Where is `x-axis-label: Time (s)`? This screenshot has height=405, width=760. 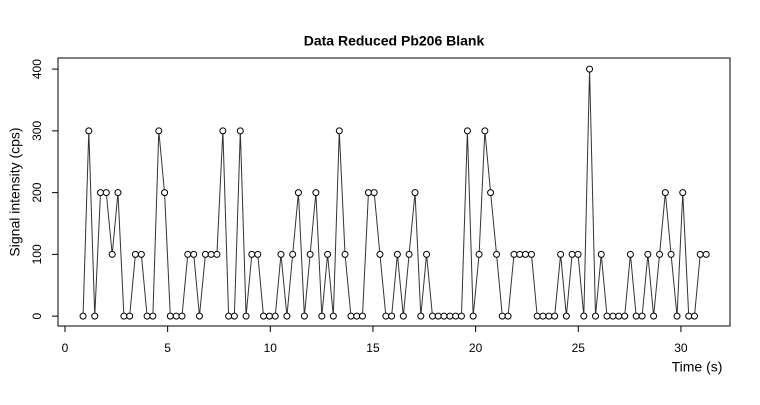
x-axis-label: Time (s) is located at coordinates (697, 367).